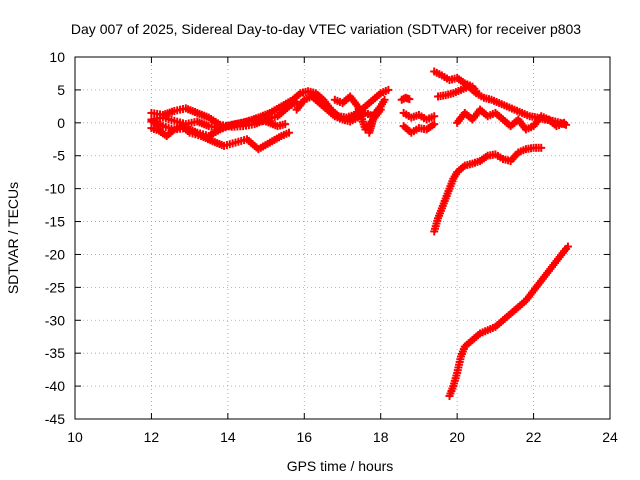  Describe the element at coordinates (55, 353) in the screenshot. I see `y-tick-label: -35` at that location.